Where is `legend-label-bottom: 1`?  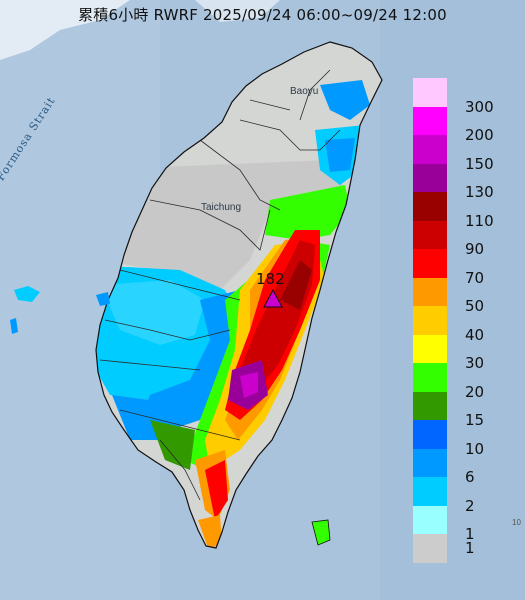
legend-label-bottom: 1 is located at coordinates (470, 548).